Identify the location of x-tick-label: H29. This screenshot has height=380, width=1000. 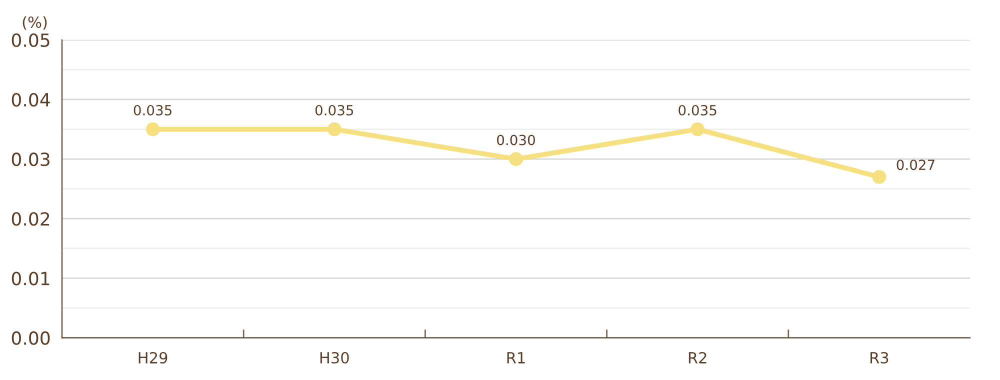
(153, 358).